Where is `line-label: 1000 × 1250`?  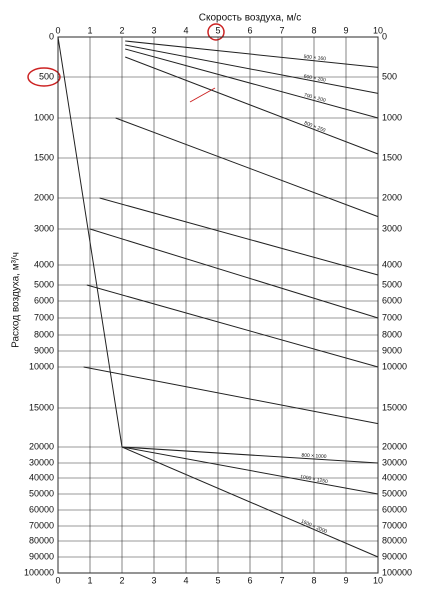 line-label: 1000 × 1250 is located at coordinates (314, 479).